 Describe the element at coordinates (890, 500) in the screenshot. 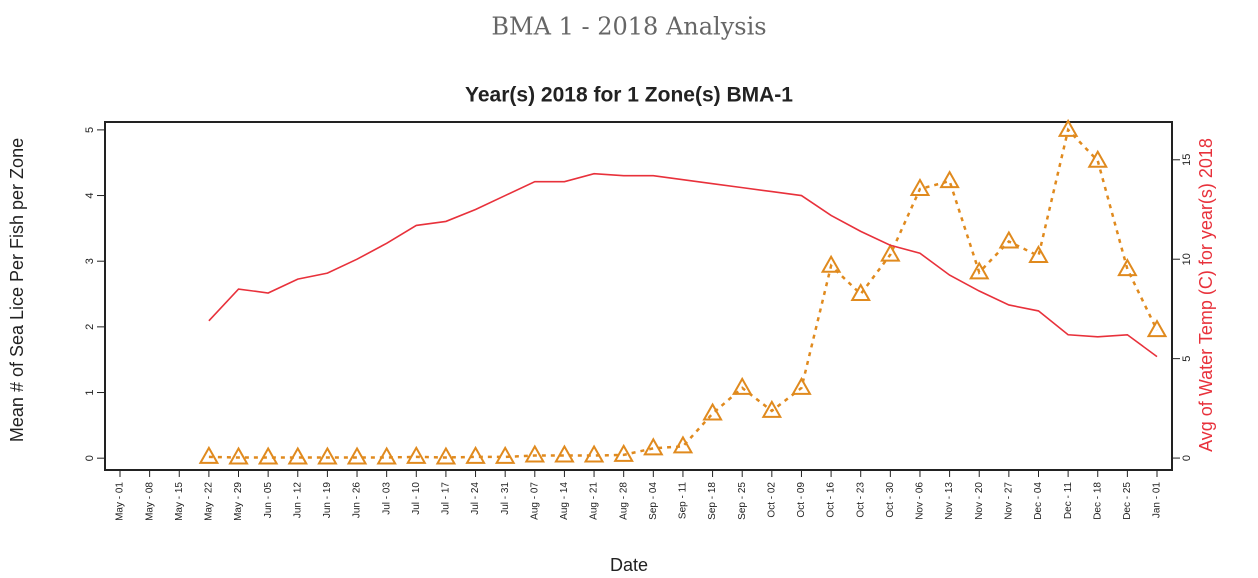

I see `x-tick-label: Oct - 30` at that location.